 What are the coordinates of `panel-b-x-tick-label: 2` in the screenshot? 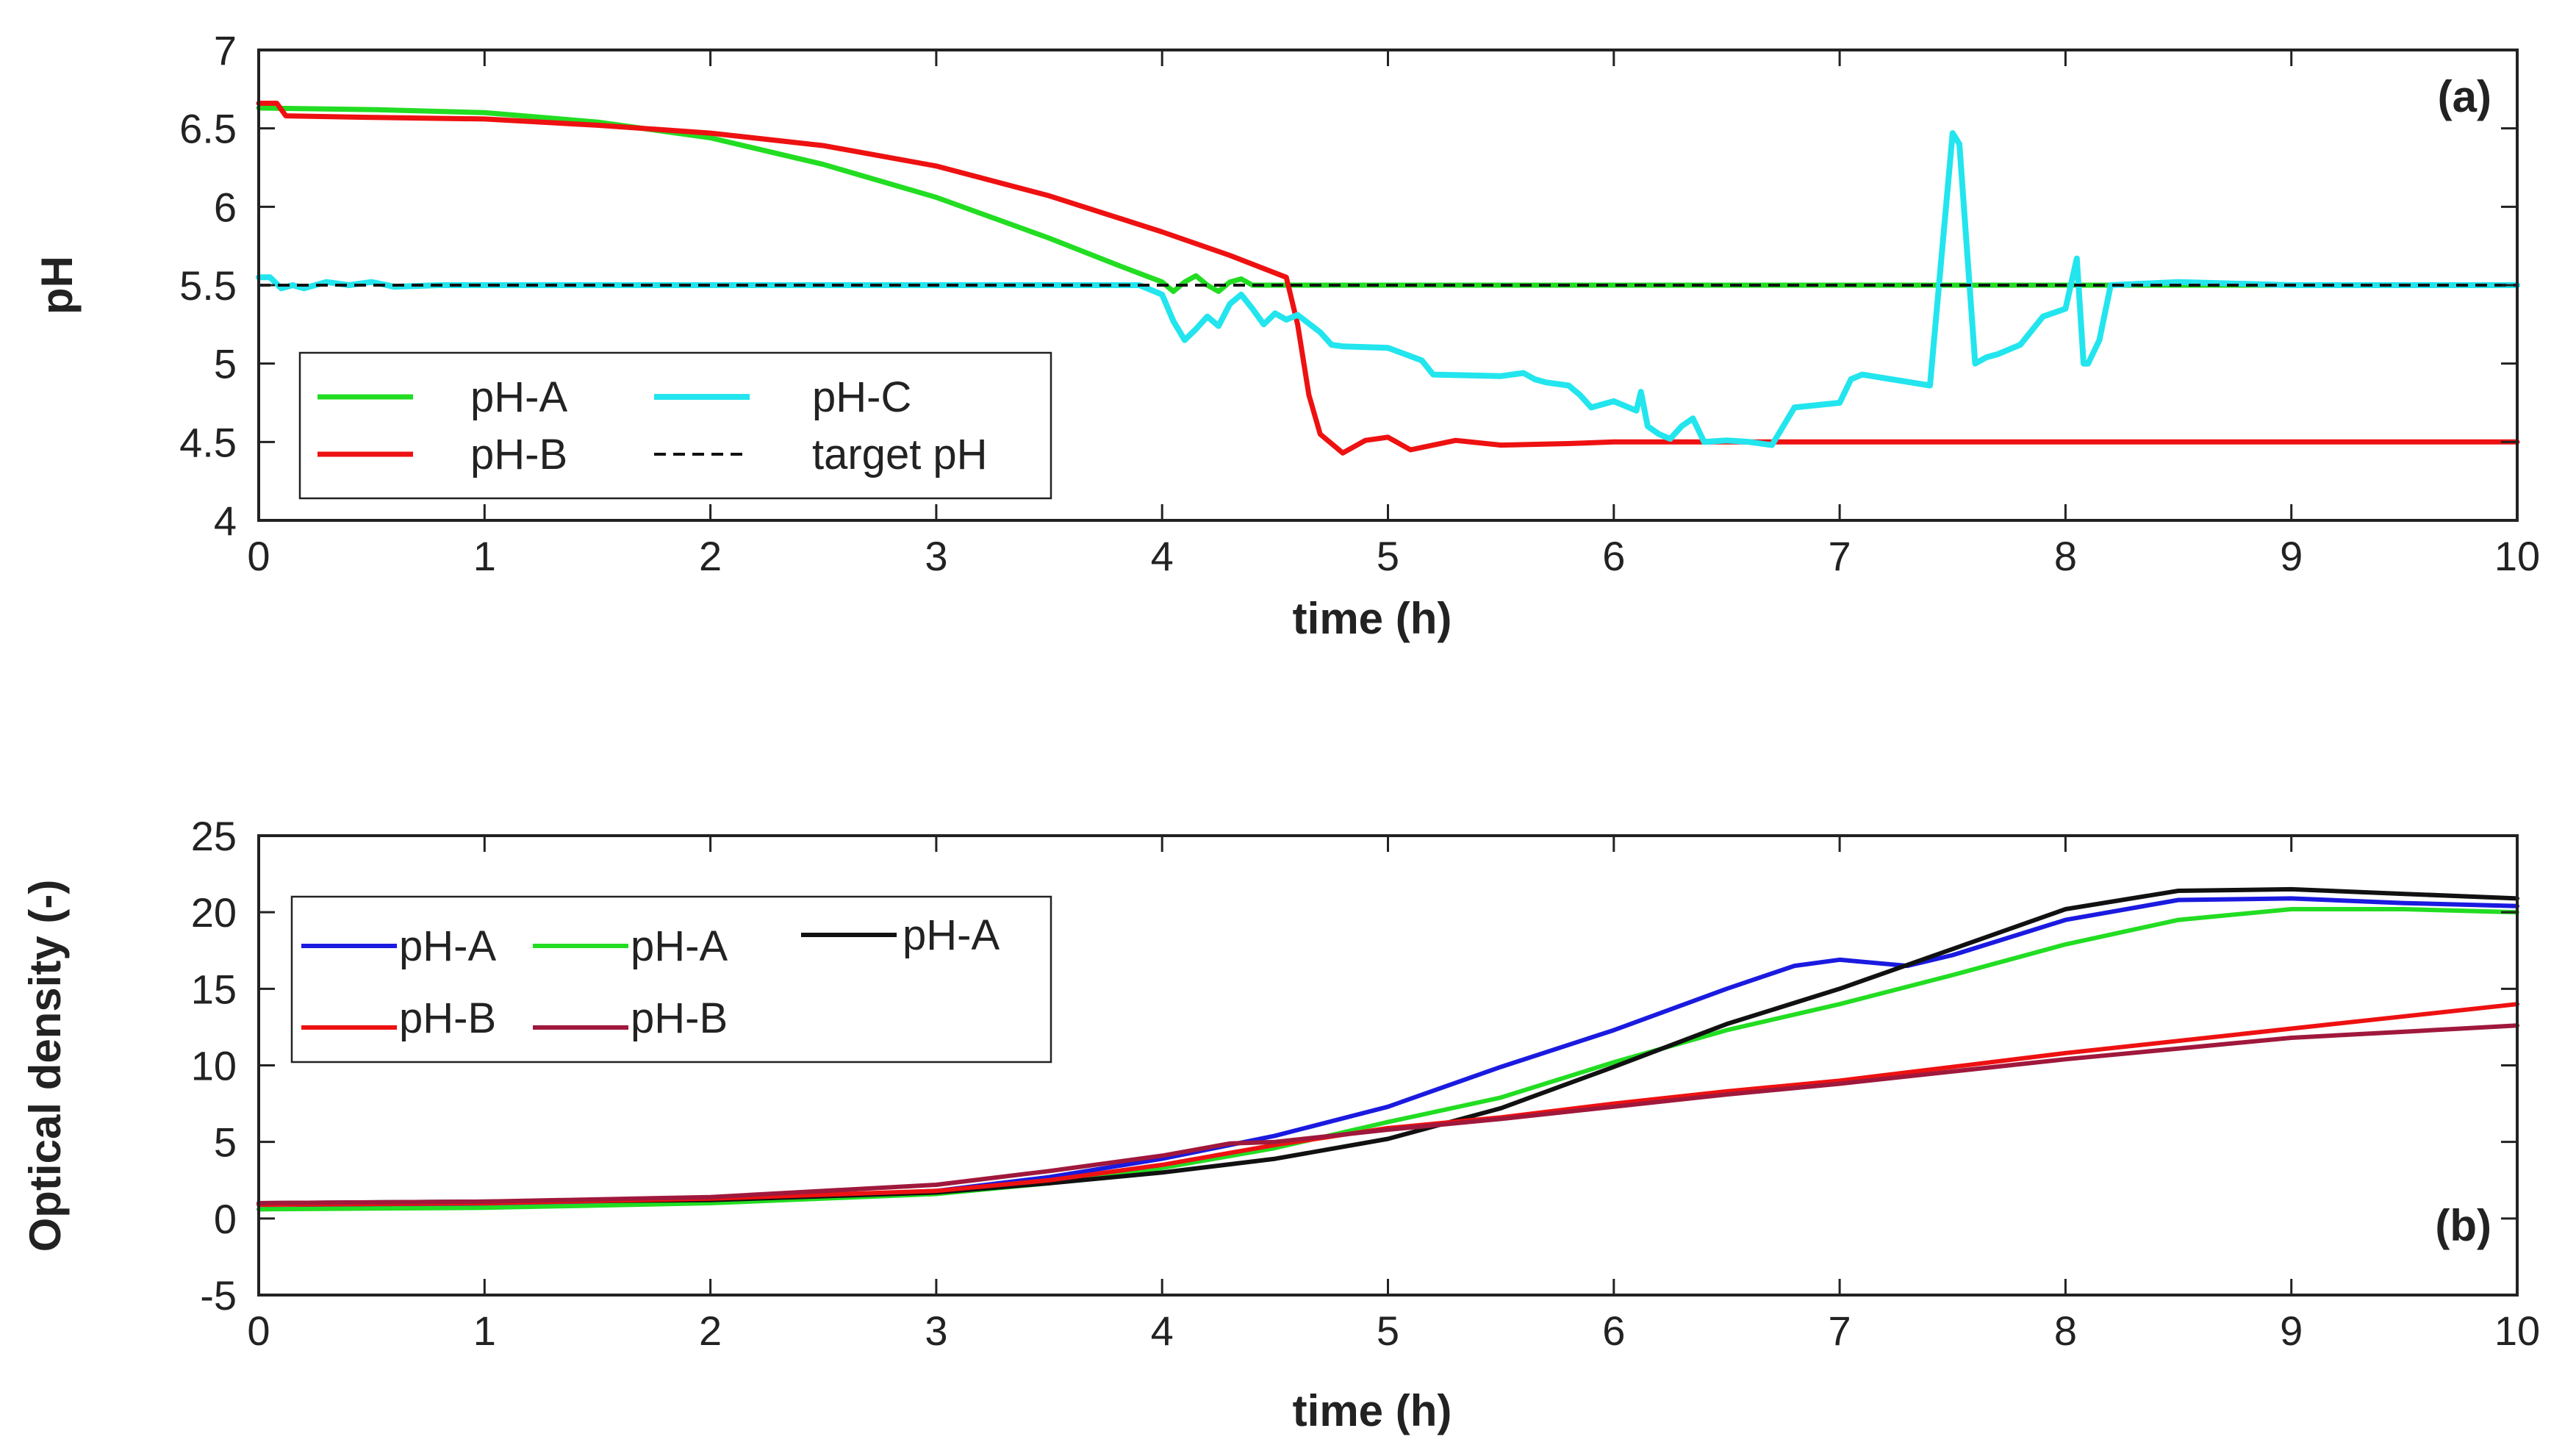 It's located at (710, 1331).